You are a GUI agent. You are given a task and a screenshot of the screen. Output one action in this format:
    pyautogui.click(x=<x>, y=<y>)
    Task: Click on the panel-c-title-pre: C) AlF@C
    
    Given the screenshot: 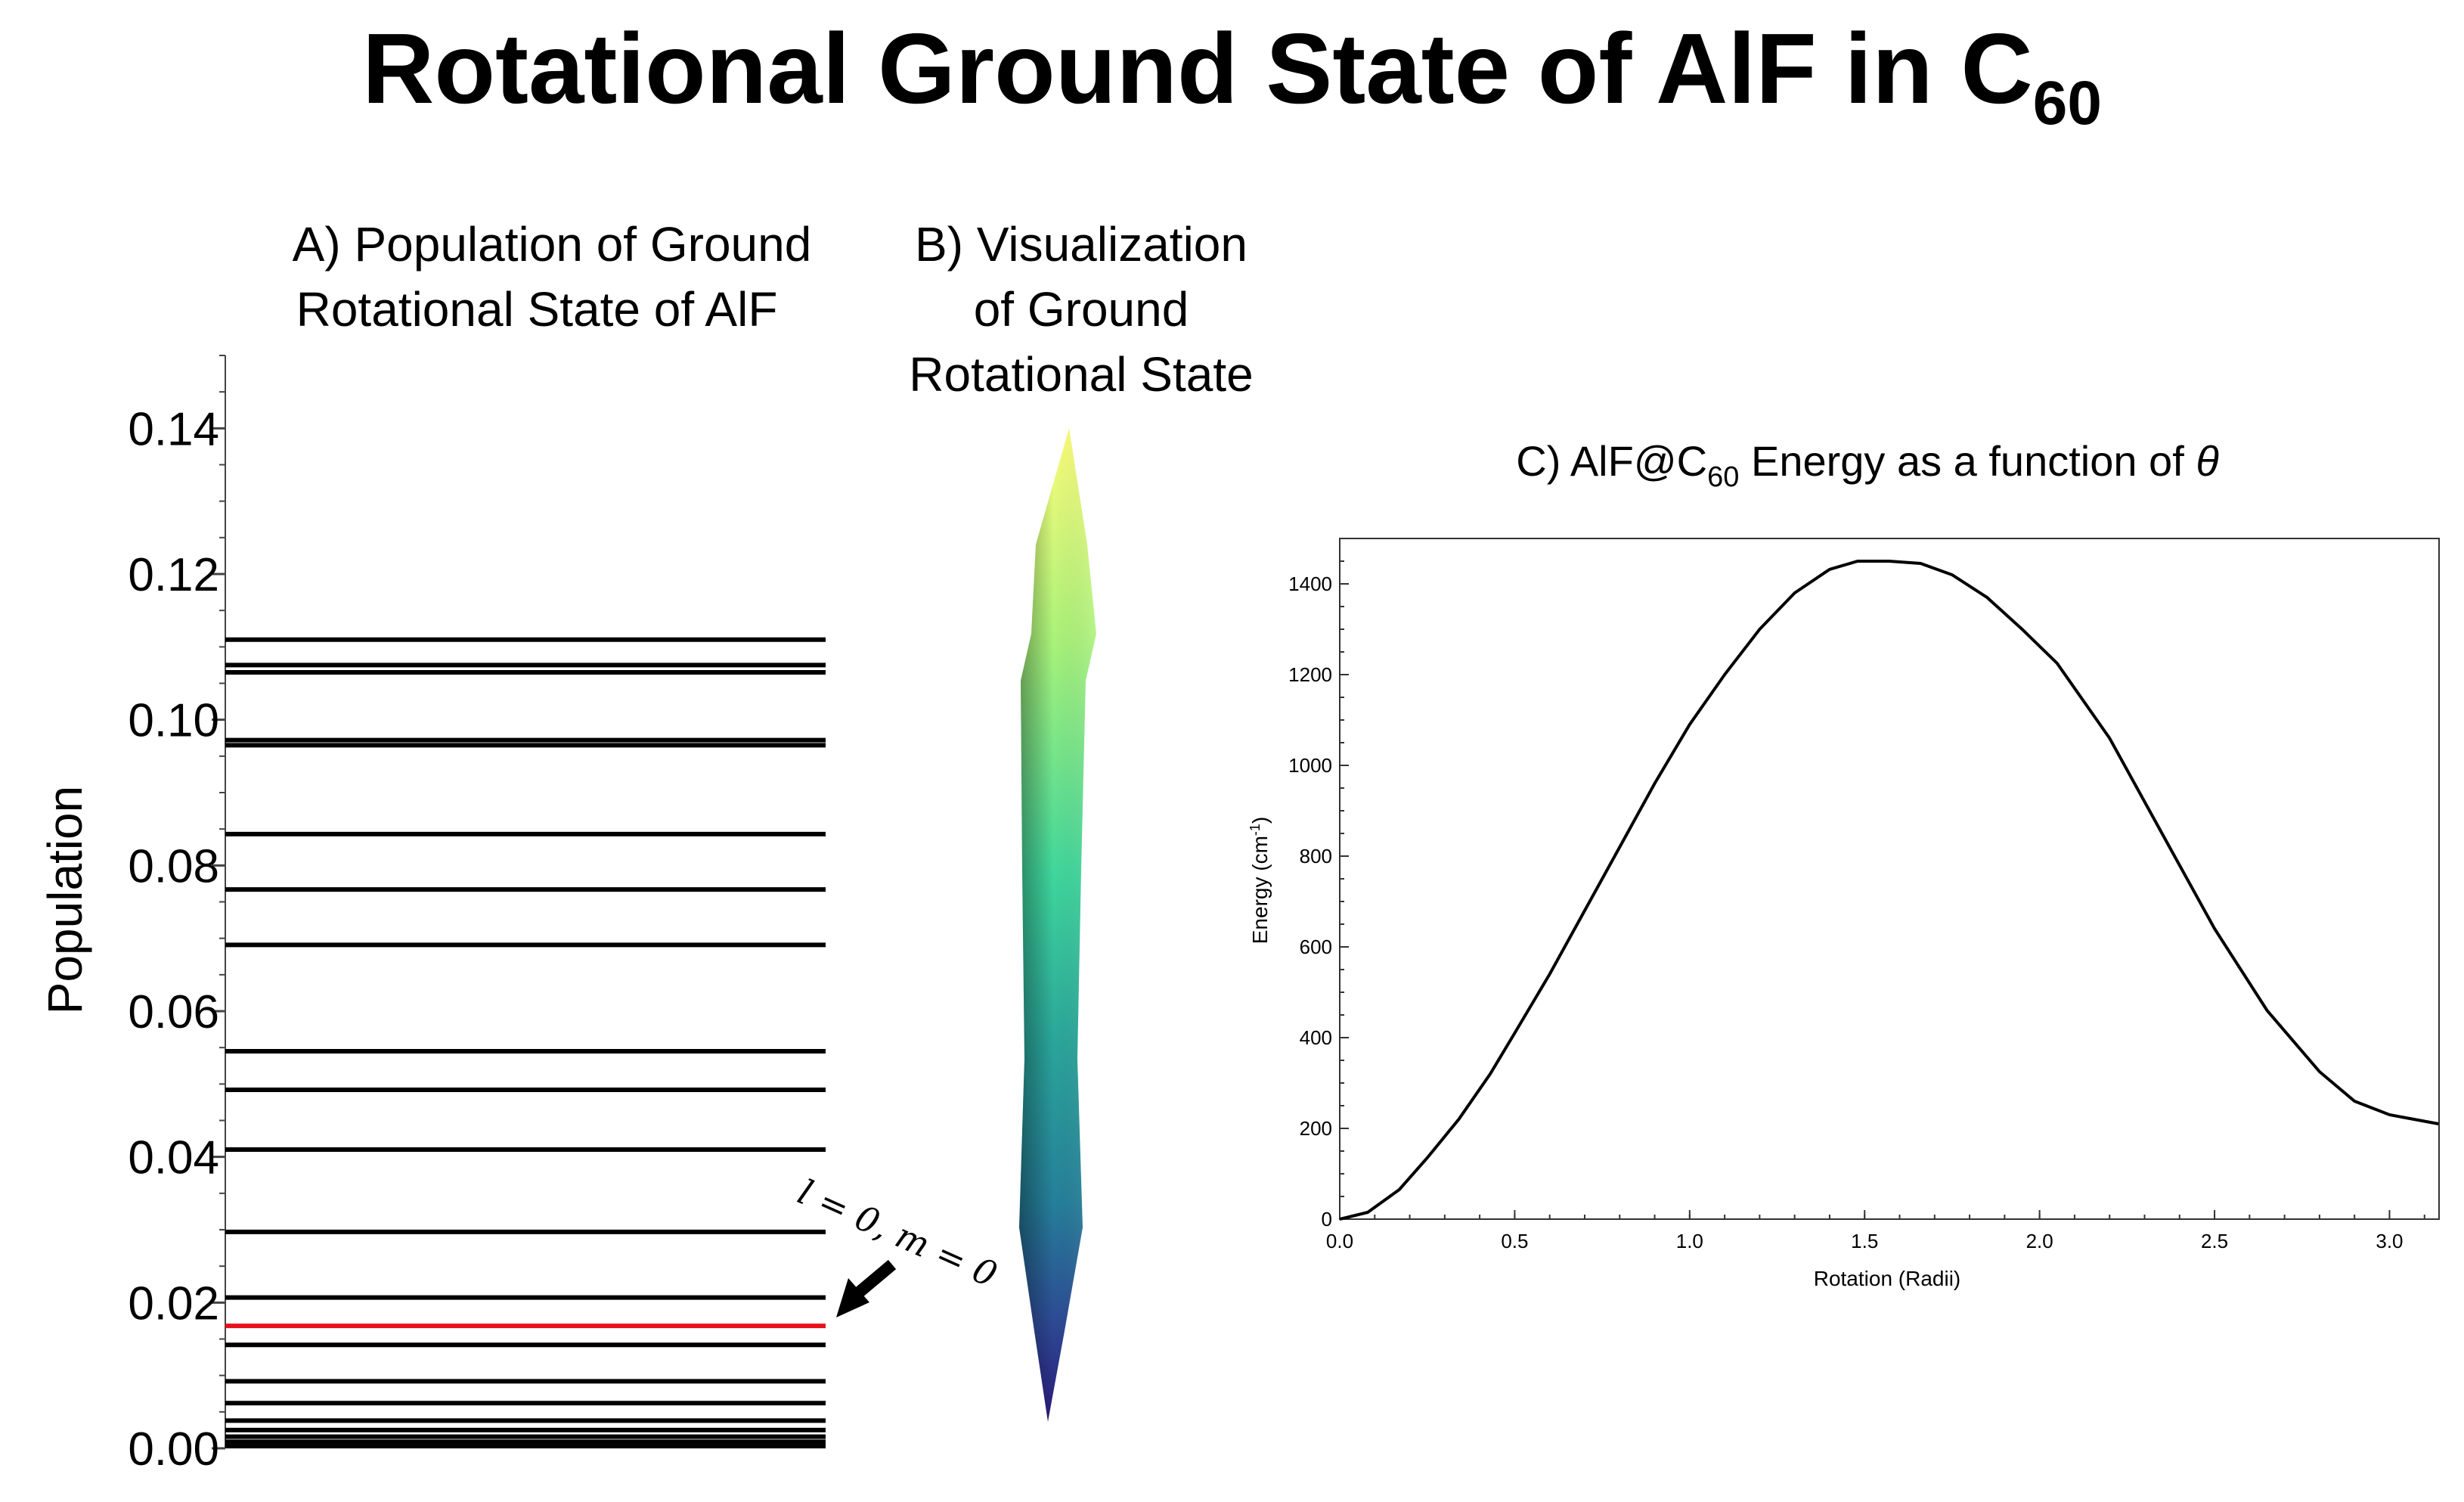 What is the action you would take?
    pyautogui.click(x=1612, y=461)
    